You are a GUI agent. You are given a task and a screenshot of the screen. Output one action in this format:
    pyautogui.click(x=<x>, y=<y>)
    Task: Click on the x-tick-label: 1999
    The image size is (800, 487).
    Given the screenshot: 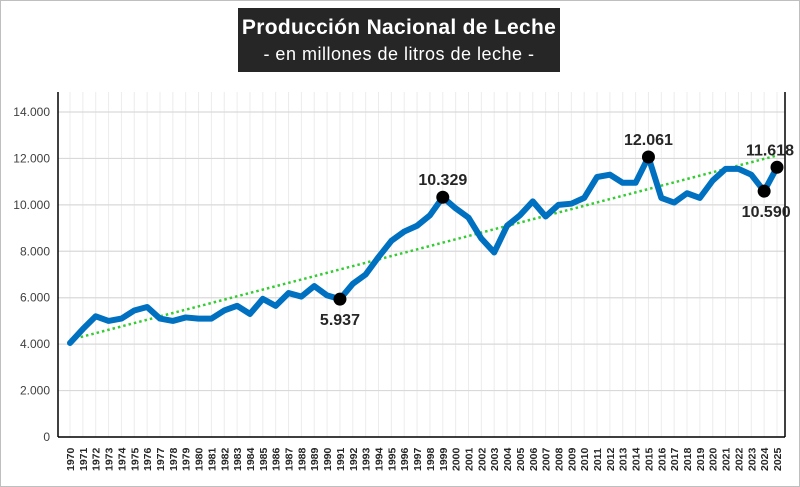 What is the action you would take?
    pyautogui.click(x=444, y=459)
    